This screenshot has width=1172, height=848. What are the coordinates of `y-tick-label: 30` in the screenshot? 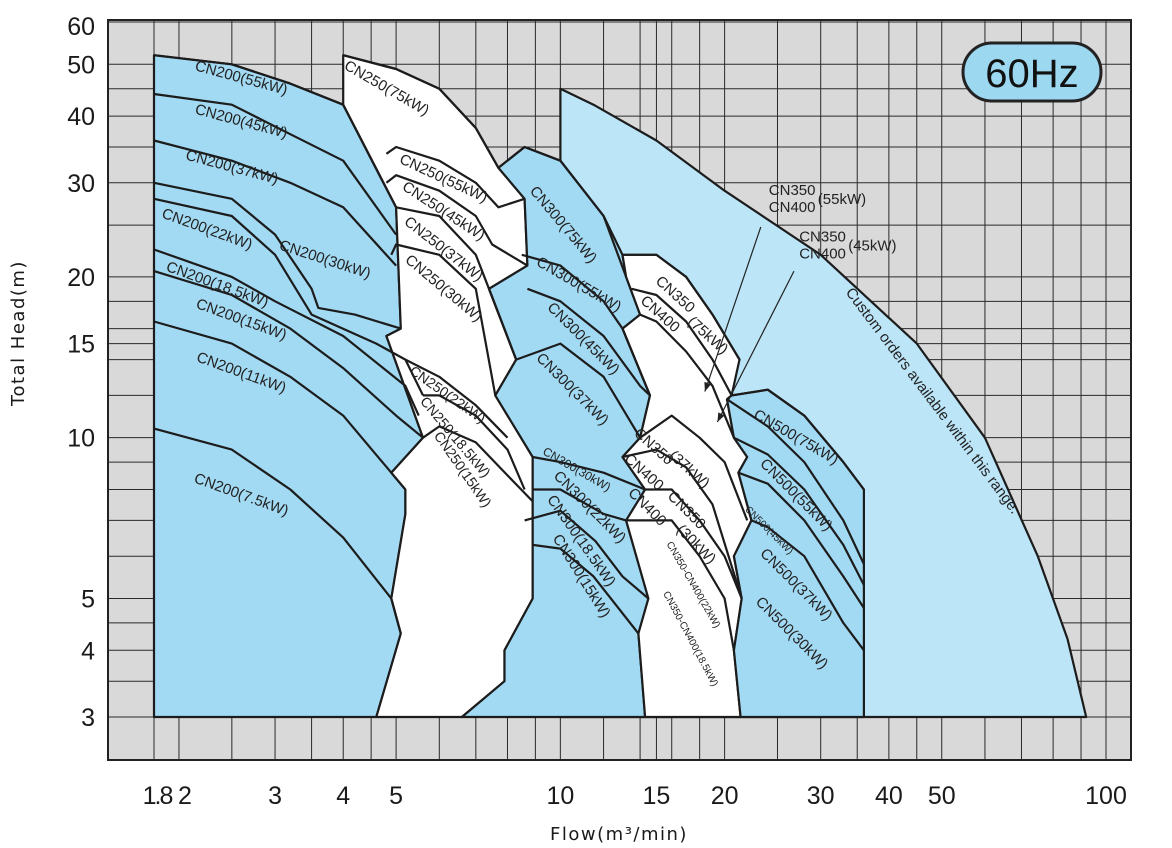 It's located at (81, 184).